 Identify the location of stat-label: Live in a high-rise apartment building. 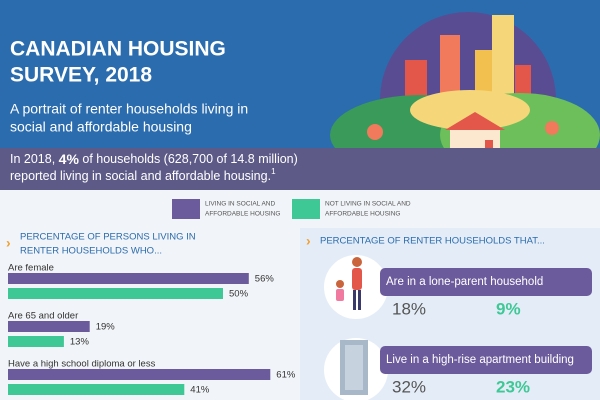
(480, 360).